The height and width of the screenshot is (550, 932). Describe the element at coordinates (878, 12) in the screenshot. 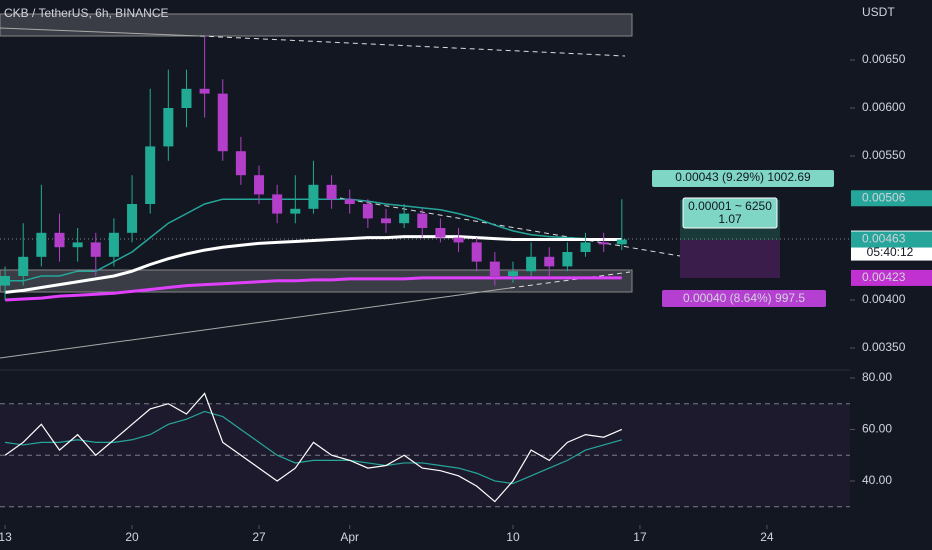

I see `currency: USDT` at that location.